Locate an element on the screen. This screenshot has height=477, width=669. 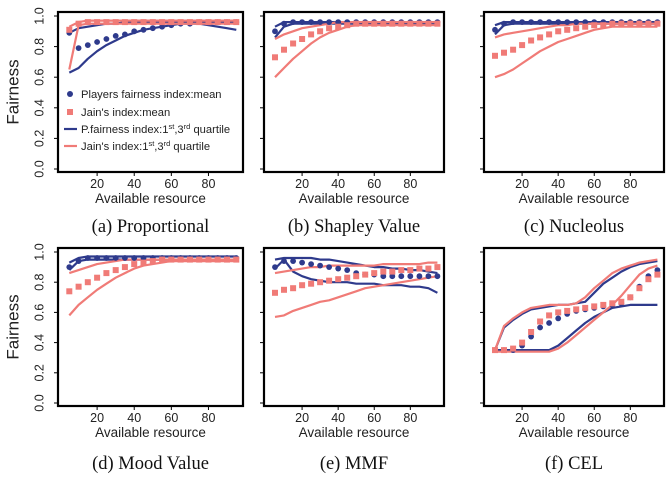
y-tick-label: 0.2 is located at coordinates (39, 372).